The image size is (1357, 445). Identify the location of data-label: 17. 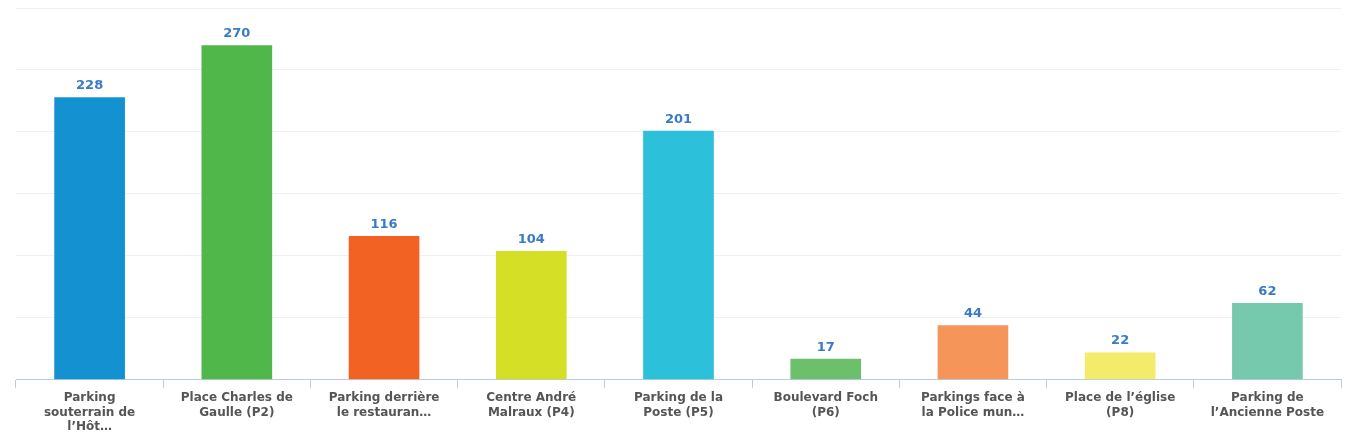
(825, 346).